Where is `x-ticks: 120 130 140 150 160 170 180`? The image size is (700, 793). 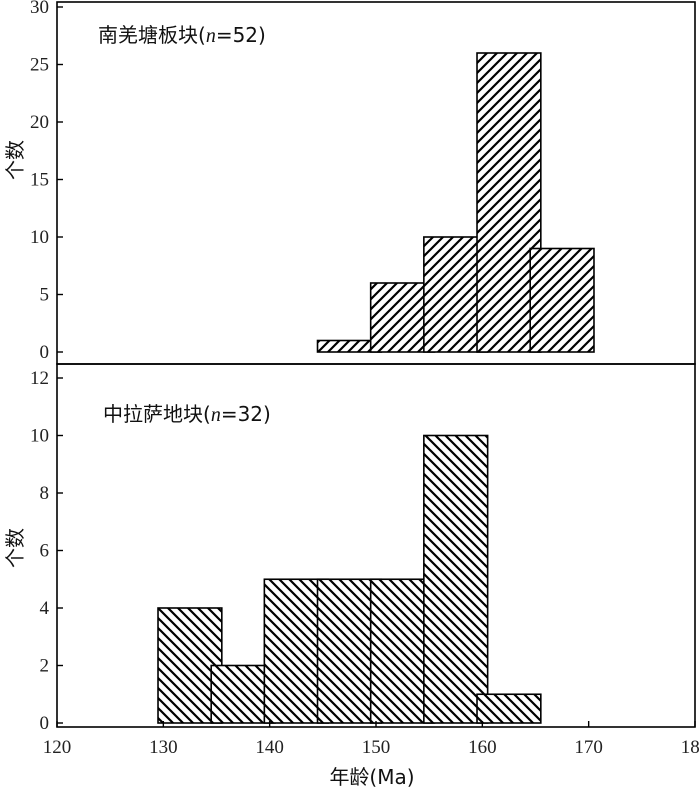 x-ticks: 120 130 140 150 160 170 180 is located at coordinates (371, 739).